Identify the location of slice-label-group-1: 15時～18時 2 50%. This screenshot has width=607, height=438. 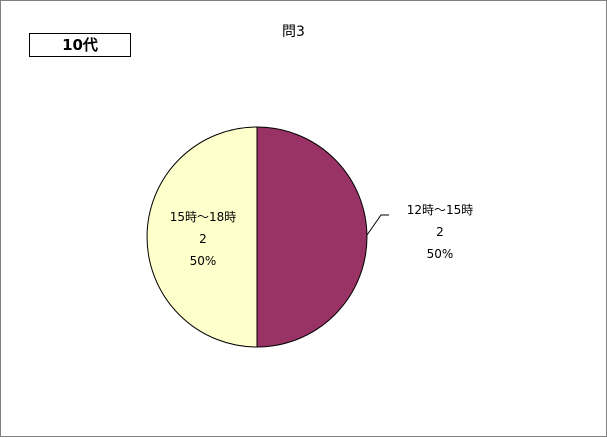
(203, 239).